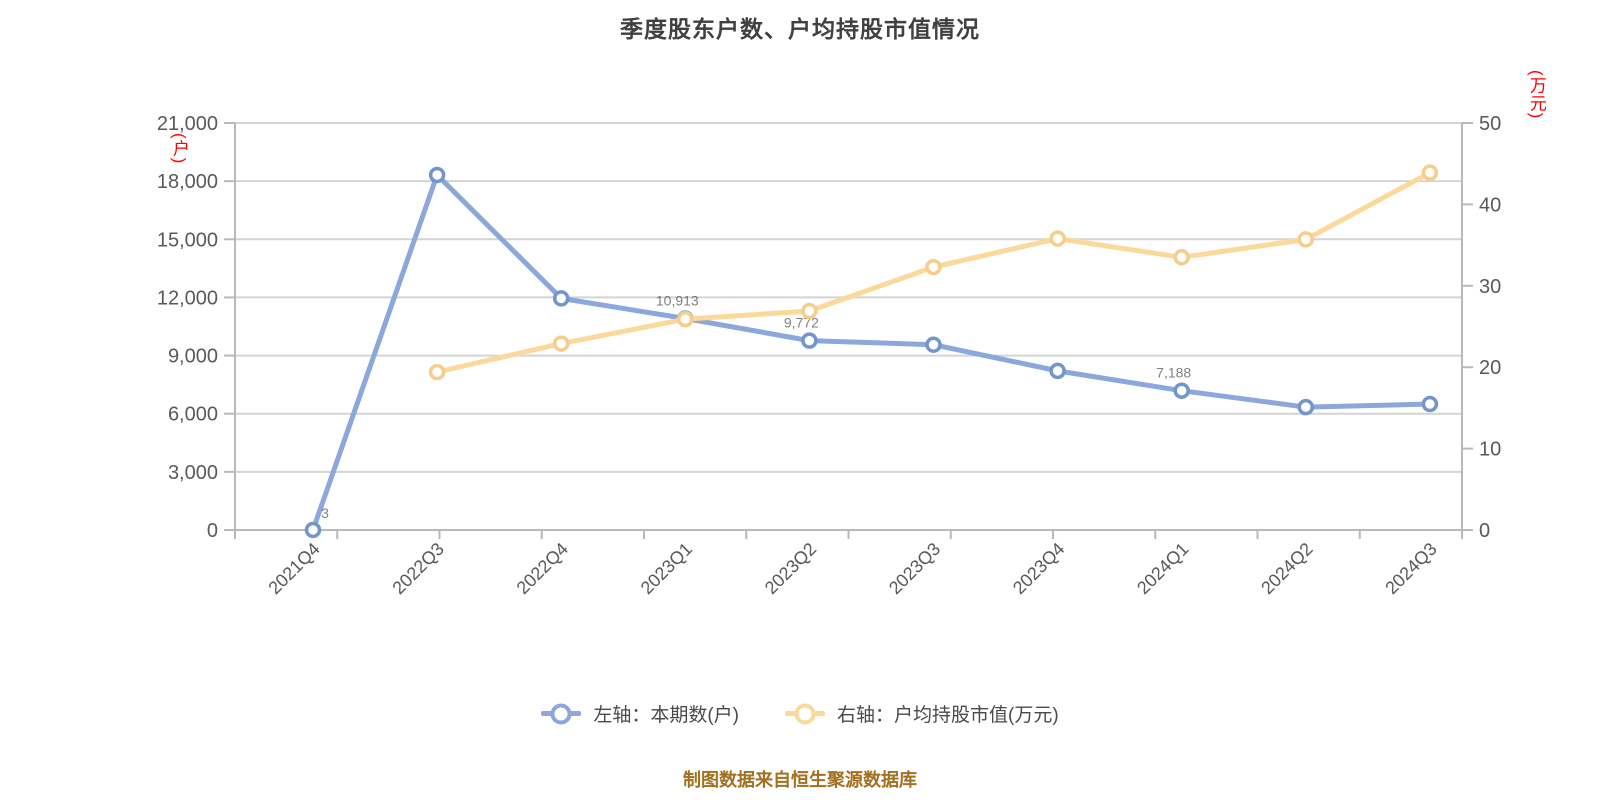 This screenshot has width=1600, height=800. I want to click on chart-title: 季度股东户数、户均持股市值情况, so click(800, 29).